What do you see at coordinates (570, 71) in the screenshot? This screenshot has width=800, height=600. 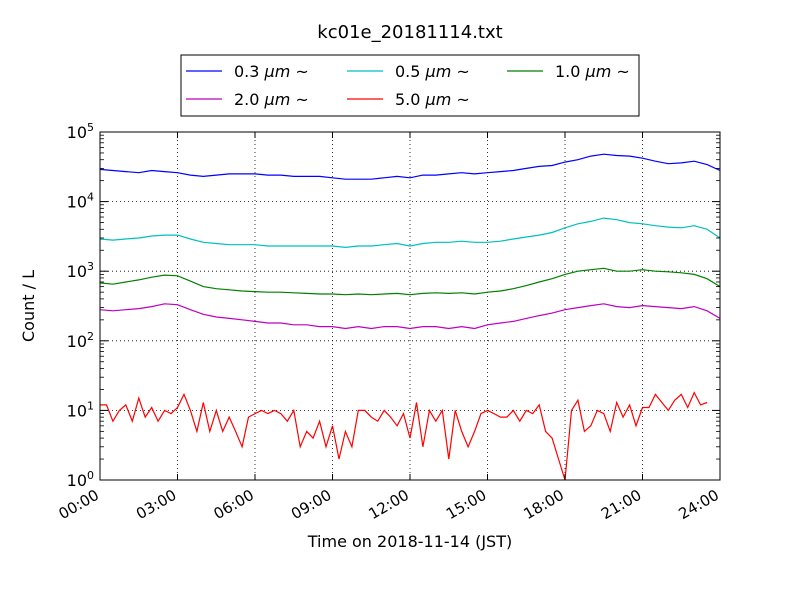 I see `legend-size: 1.0` at bounding box center [570, 71].